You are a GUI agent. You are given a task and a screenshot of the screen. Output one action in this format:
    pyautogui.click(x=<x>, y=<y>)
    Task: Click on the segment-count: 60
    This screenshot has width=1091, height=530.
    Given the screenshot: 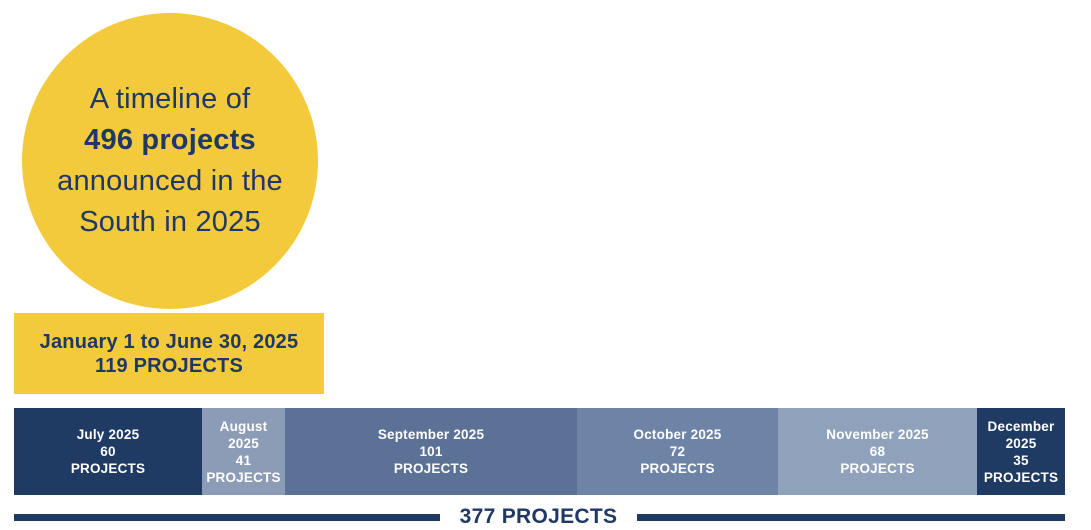 What is the action you would take?
    pyautogui.click(x=108, y=451)
    